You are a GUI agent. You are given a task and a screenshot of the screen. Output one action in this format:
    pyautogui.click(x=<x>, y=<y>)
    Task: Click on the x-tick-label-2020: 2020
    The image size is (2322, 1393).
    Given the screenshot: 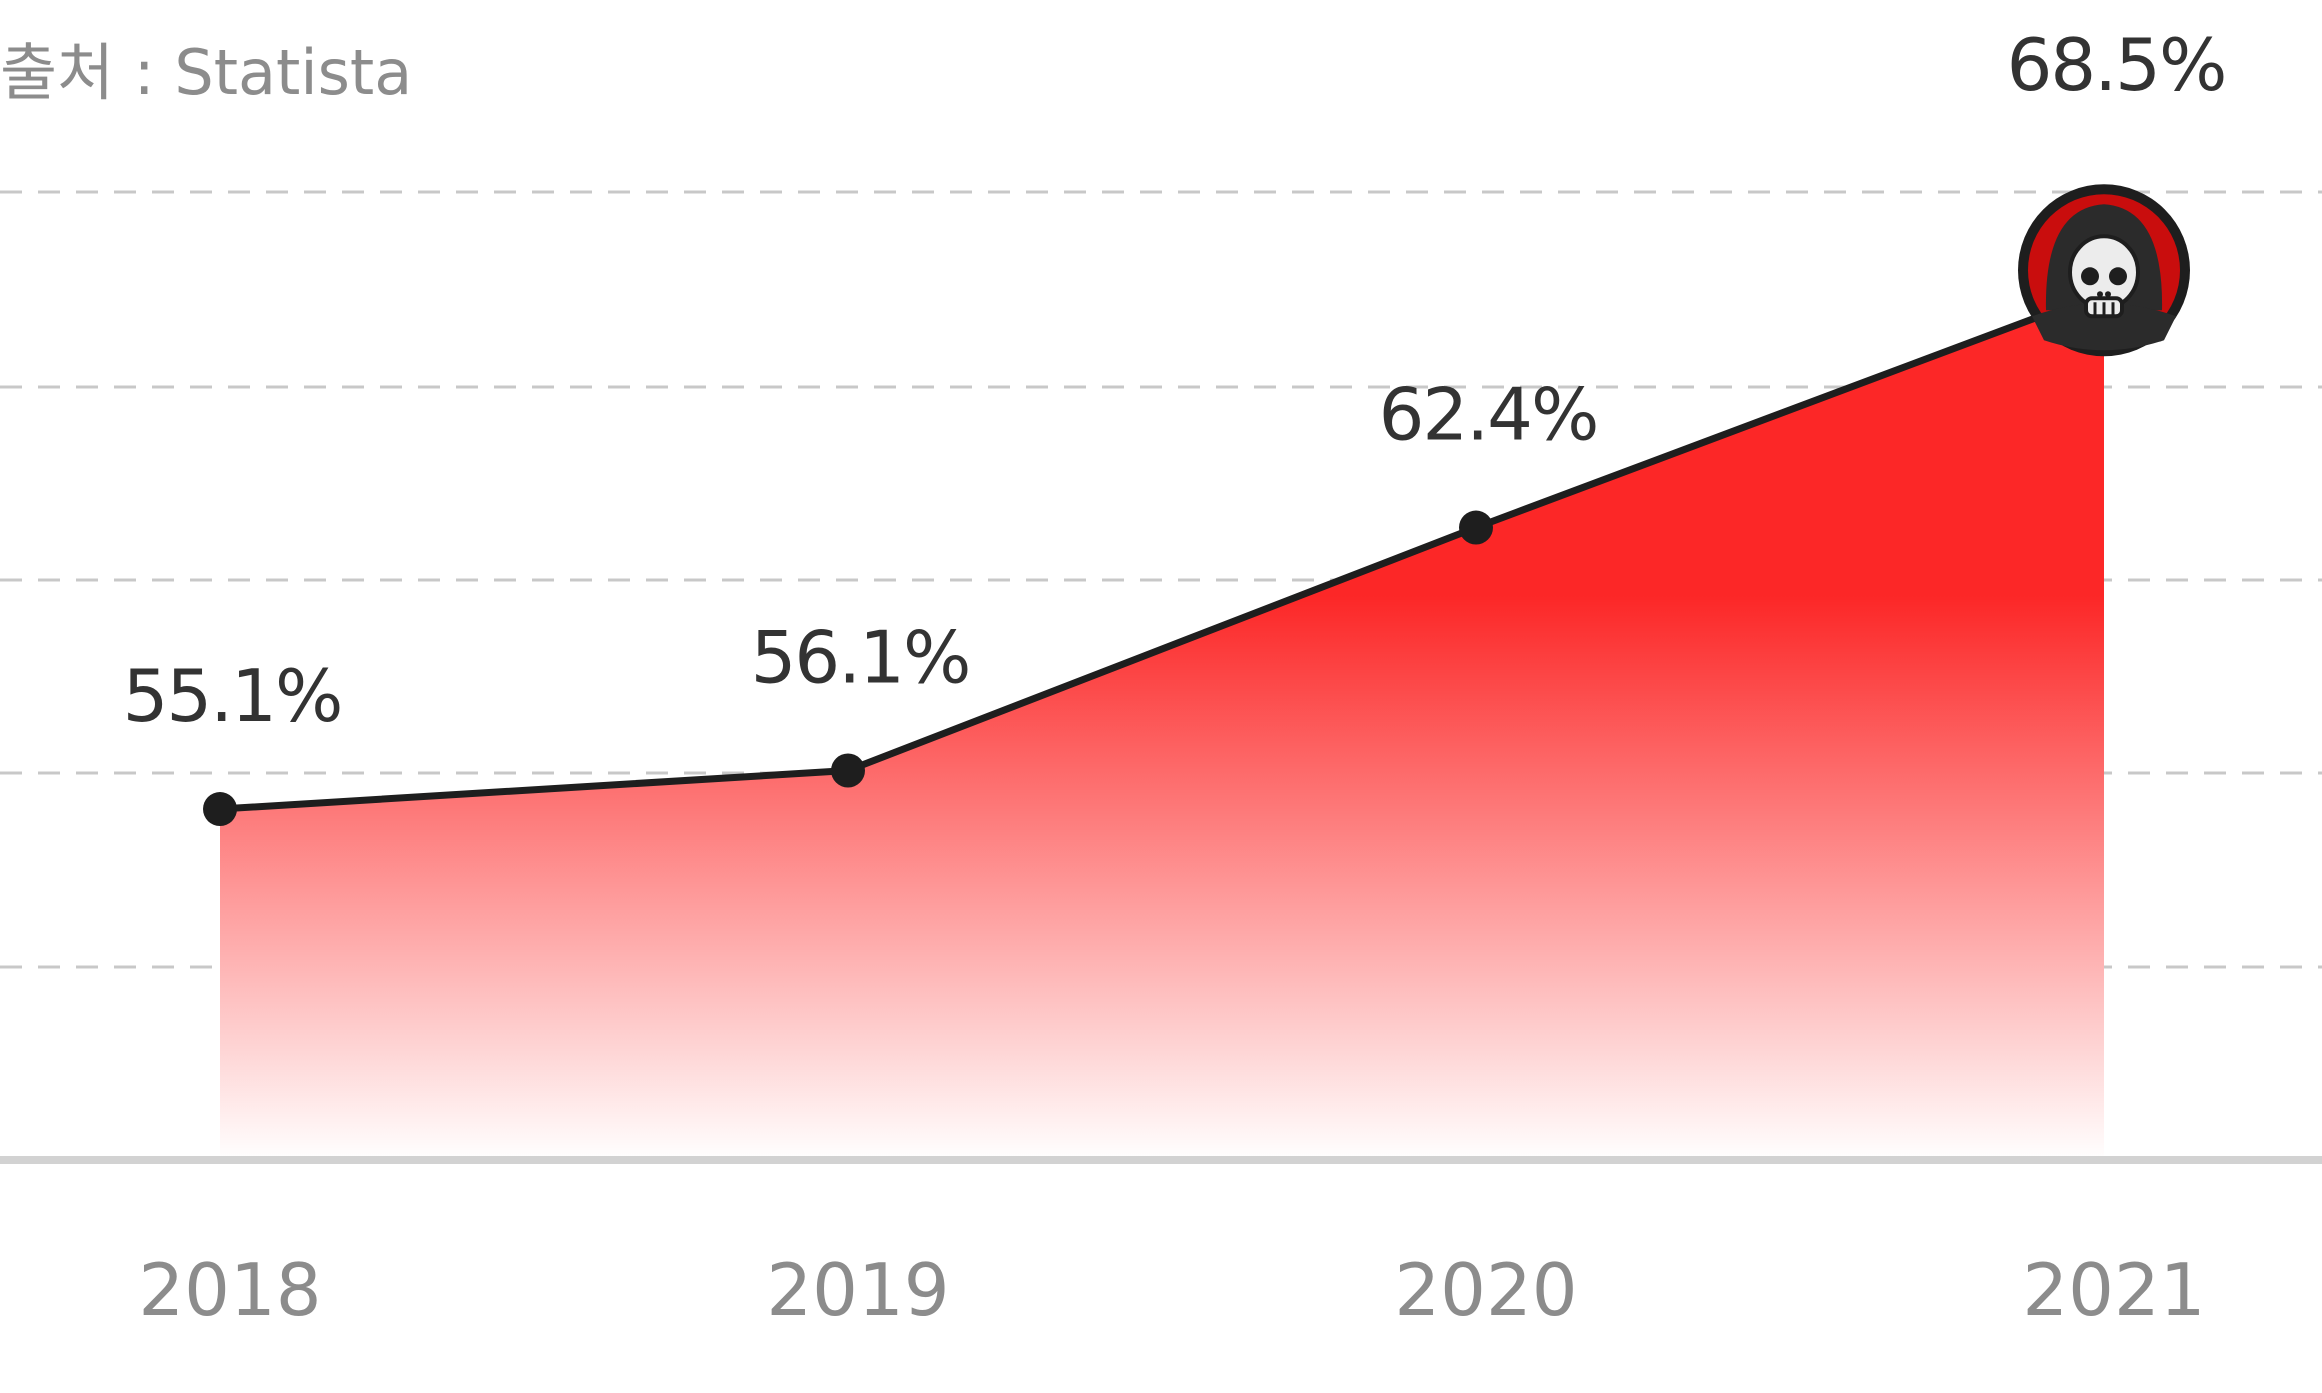 What is the action you would take?
    pyautogui.click(x=1485, y=1290)
    